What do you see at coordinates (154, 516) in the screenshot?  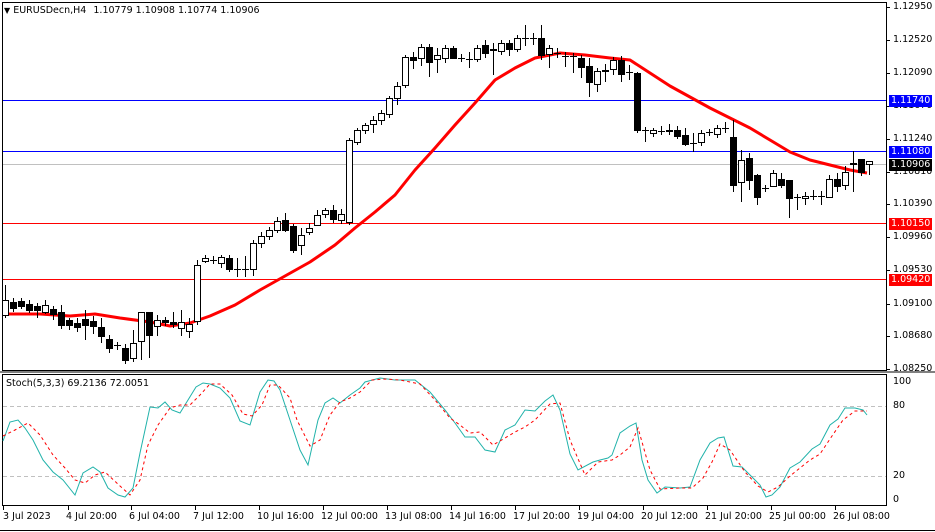 I see `time-axis-label: 6 Jul 04:00` at bounding box center [154, 516].